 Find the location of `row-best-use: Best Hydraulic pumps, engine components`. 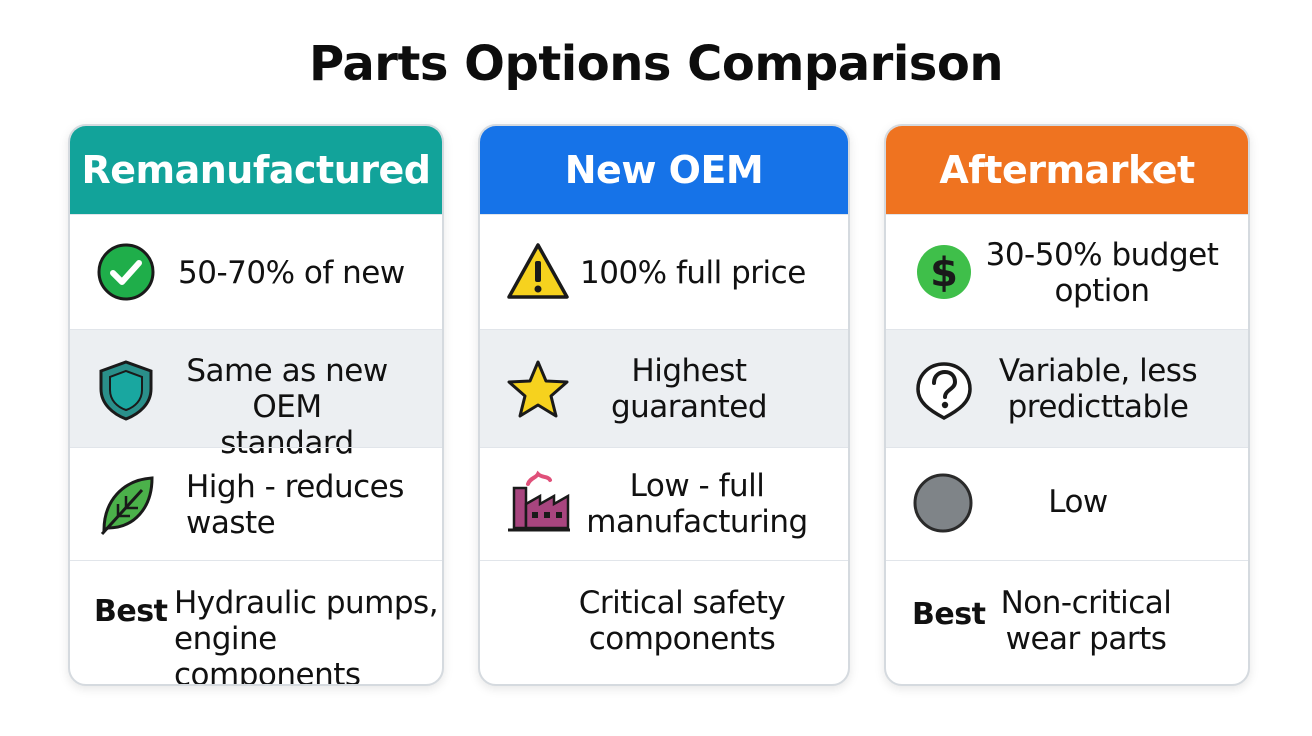

row-best-use: Best Hydraulic pumps, engine components is located at coordinates (256, 623).